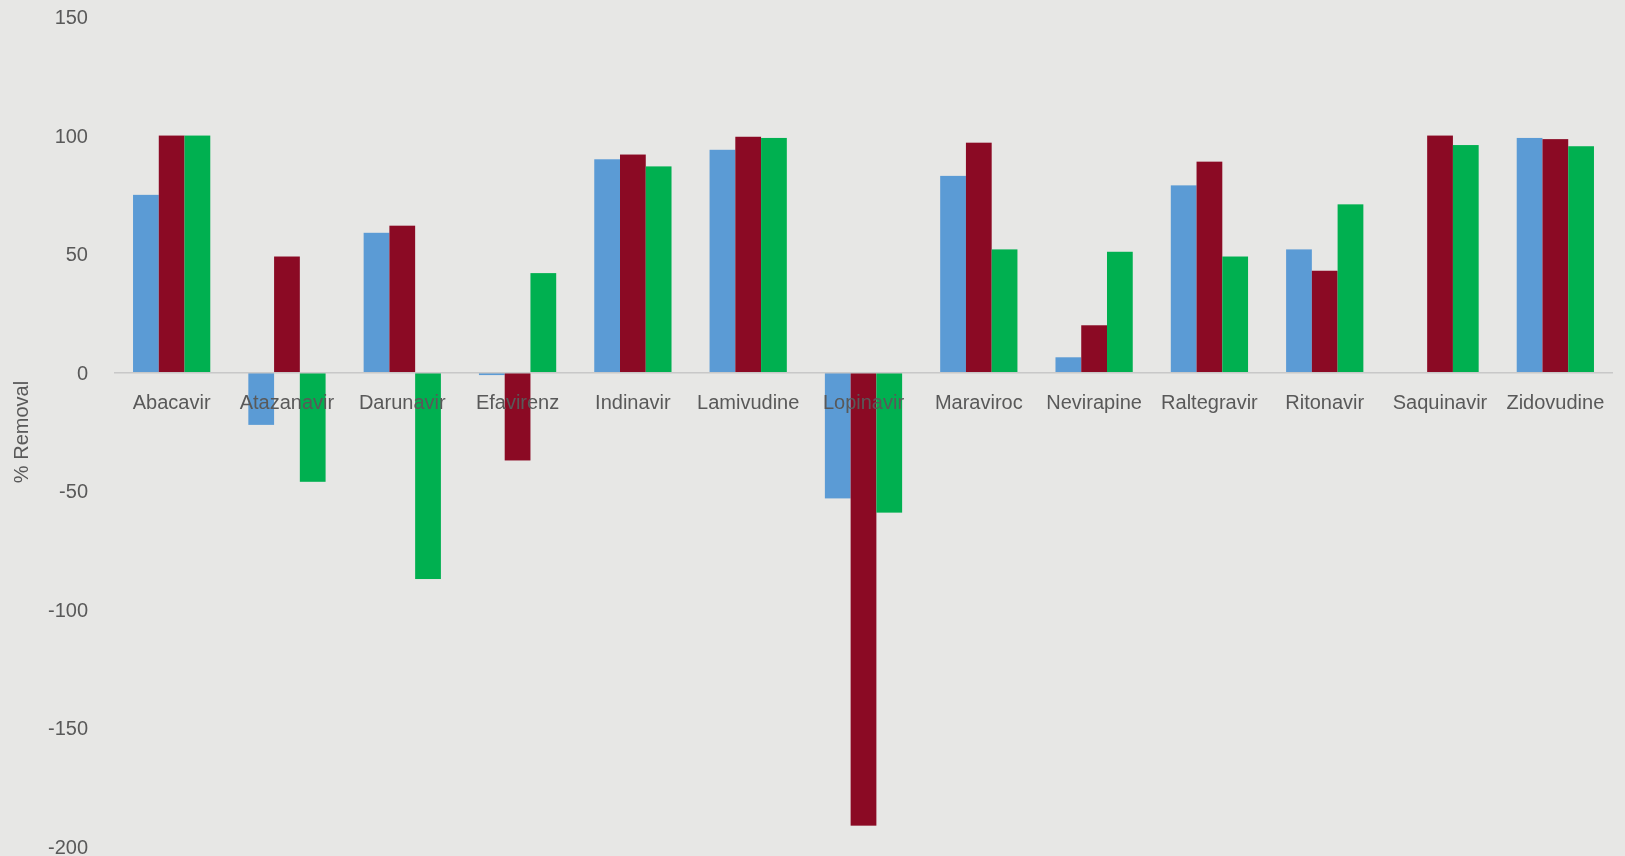  What do you see at coordinates (633, 401) in the screenshot?
I see `x-tick-label: Indinavir` at bounding box center [633, 401].